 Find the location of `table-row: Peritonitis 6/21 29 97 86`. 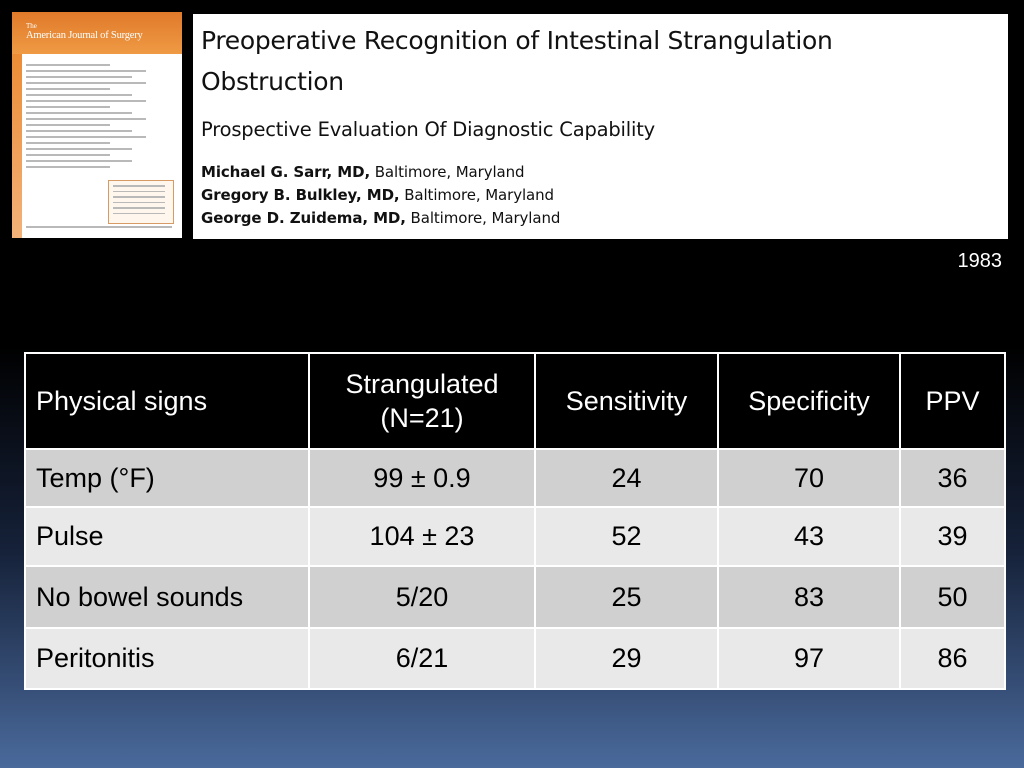

table-row: Peritonitis 6/21 29 97 86 is located at coordinates (515, 658).